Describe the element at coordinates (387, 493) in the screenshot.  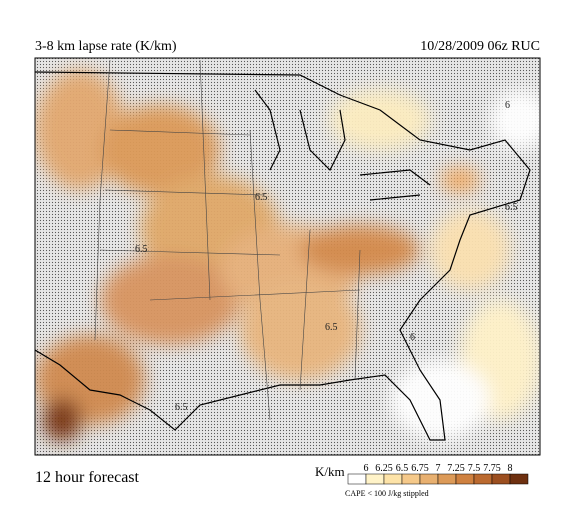
I see `stipple-note: CAPE < 100 J/kg stippled` at that location.